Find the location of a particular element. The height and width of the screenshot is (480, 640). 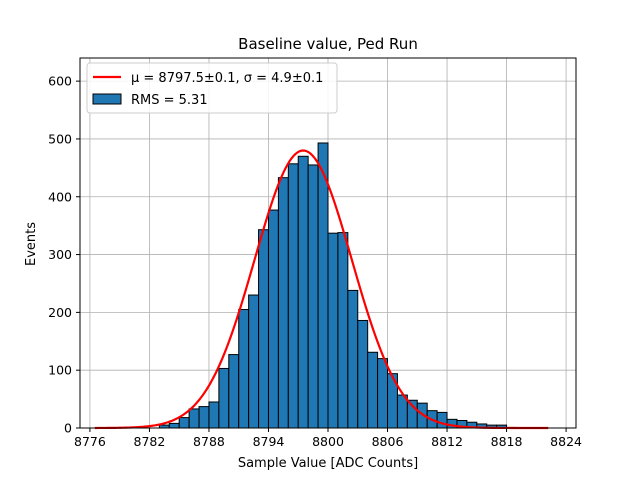

legend: μ = 8797.5±0.1, σ = 4.9±0.1 RMS = 5.31 is located at coordinates (212, 88).